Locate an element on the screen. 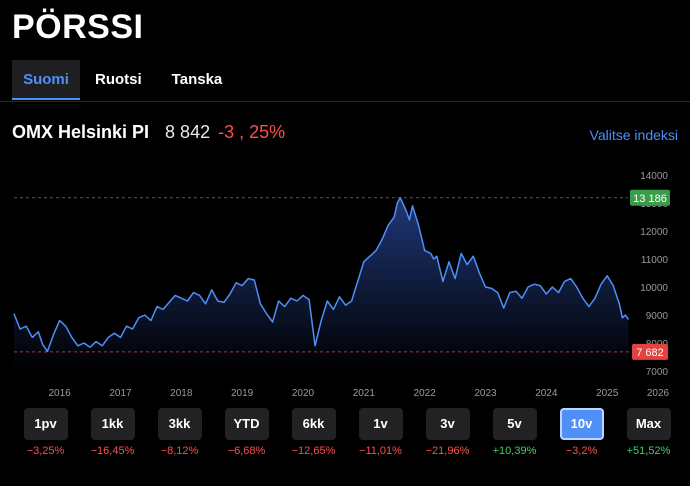  x-tick-label: 2026 is located at coordinates (658, 393).